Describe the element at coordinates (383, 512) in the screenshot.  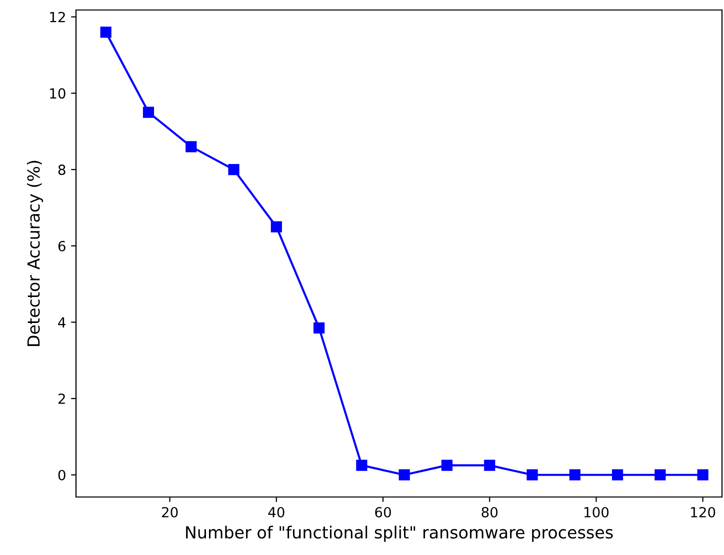
I see `x-tick-label: 60` at that location.